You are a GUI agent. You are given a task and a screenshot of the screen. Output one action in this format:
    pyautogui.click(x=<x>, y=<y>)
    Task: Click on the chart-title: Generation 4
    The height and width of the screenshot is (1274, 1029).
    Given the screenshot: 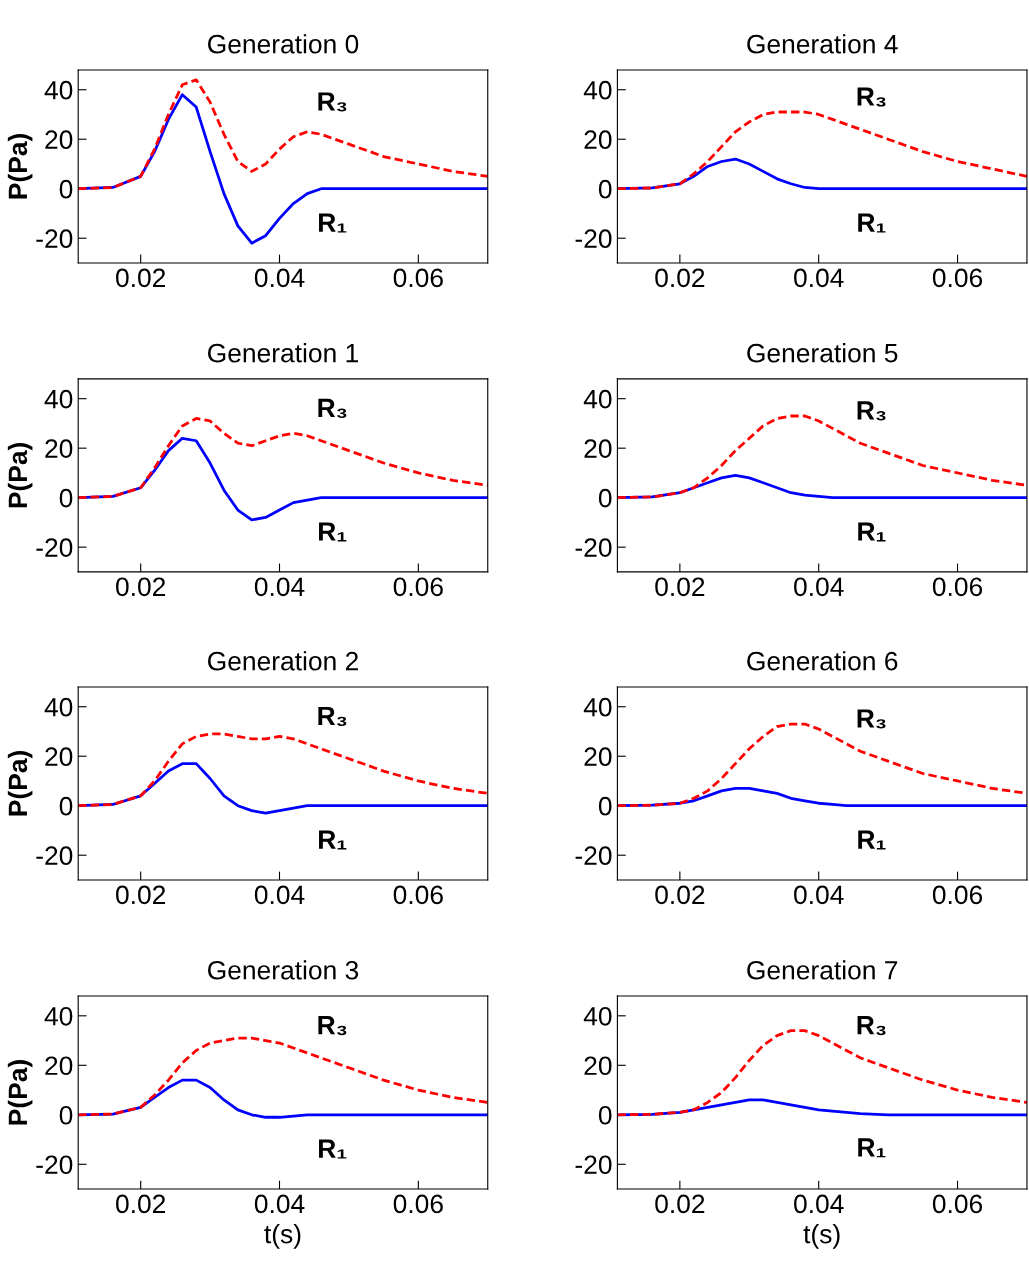 What is the action you would take?
    pyautogui.click(x=822, y=44)
    